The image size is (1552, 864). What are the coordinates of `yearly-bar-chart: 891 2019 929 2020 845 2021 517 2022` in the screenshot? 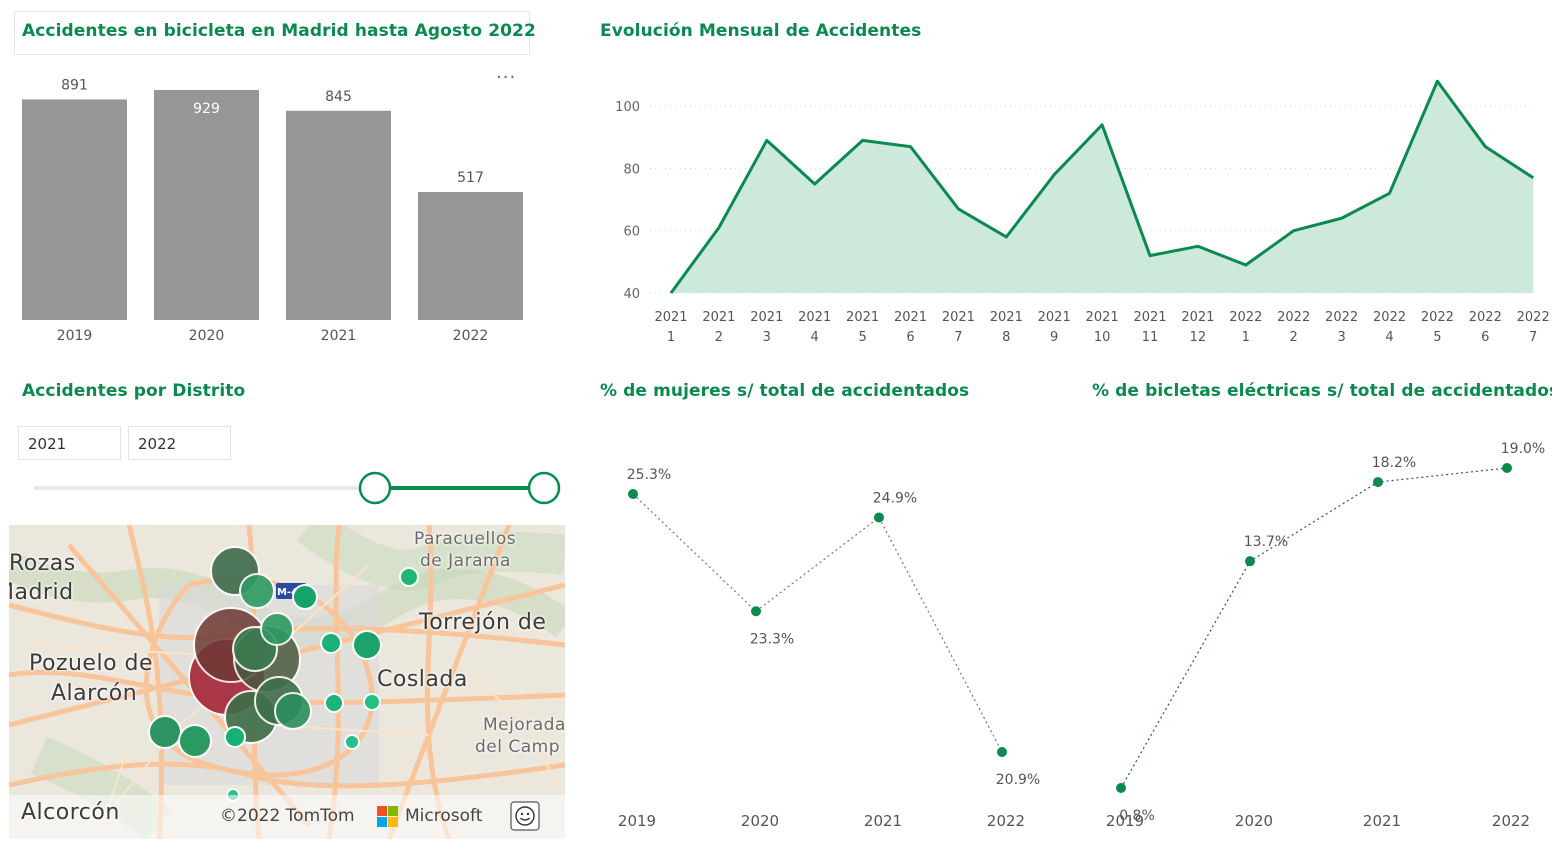 It's located at (272, 210).